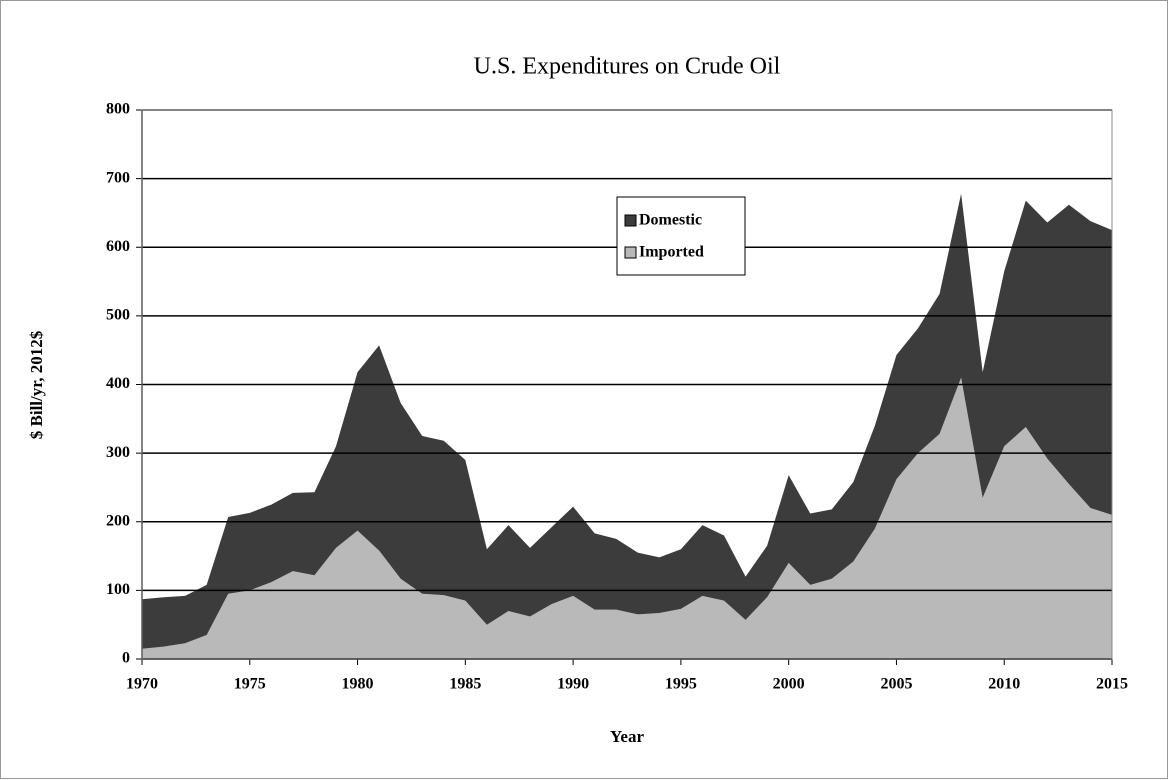 The width and height of the screenshot is (1169, 780). Describe the element at coordinates (118, 589) in the screenshot. I see `y-tick-label: 100` at that location.